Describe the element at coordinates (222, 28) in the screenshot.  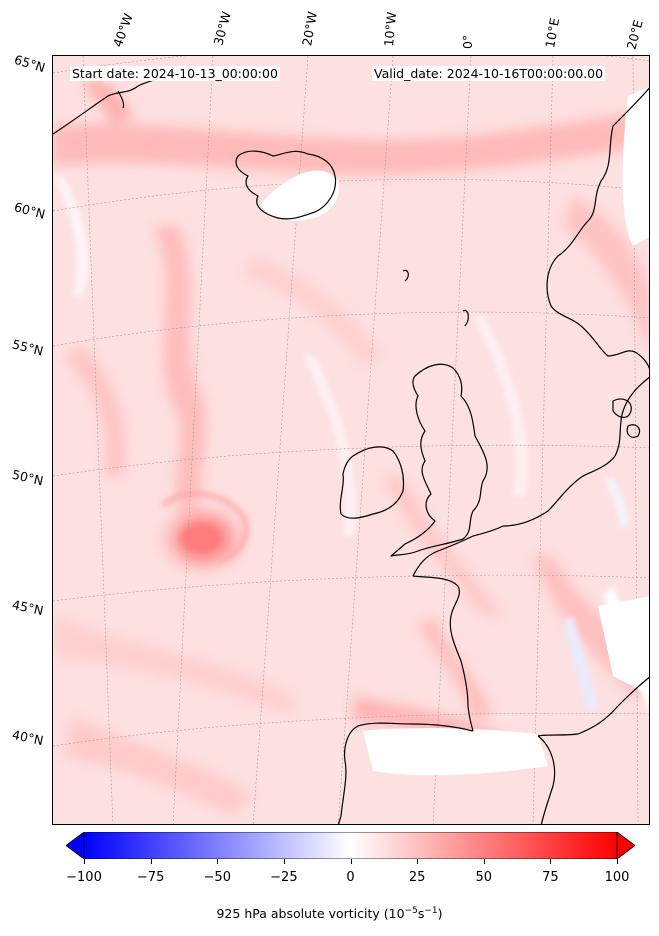
I see `lon-label-30w: 30°W` at that location.